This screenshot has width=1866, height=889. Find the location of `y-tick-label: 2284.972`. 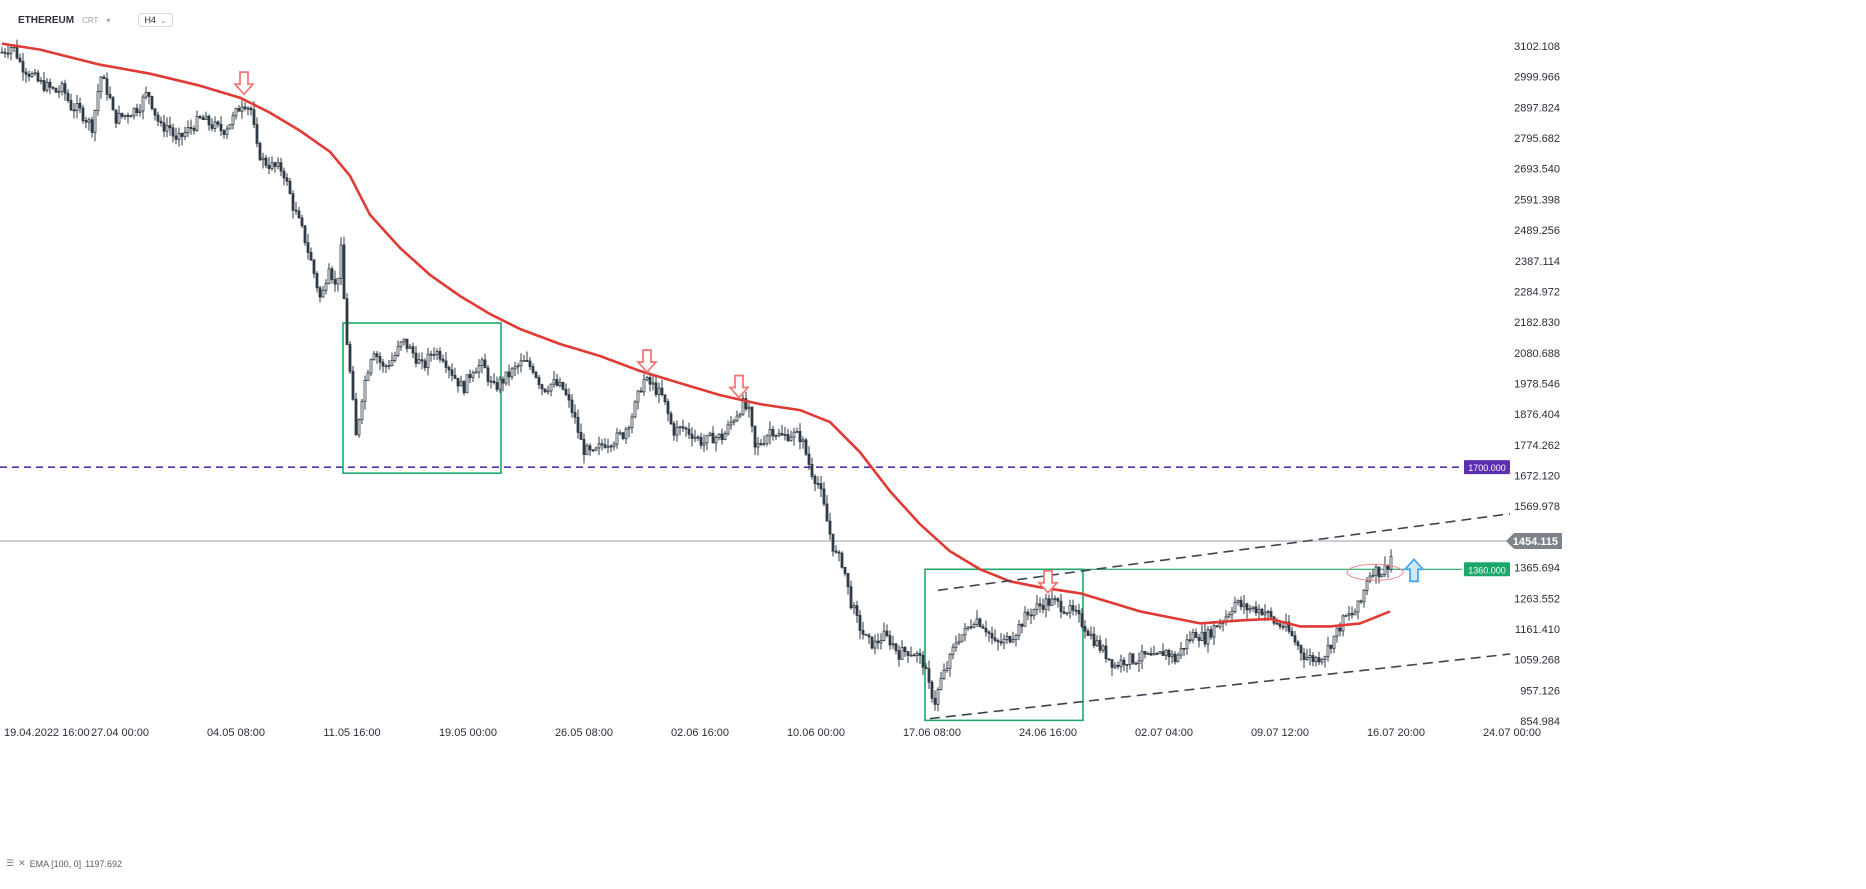

y-tick-label: 2284.972 is located at coordinates (1537, 292).